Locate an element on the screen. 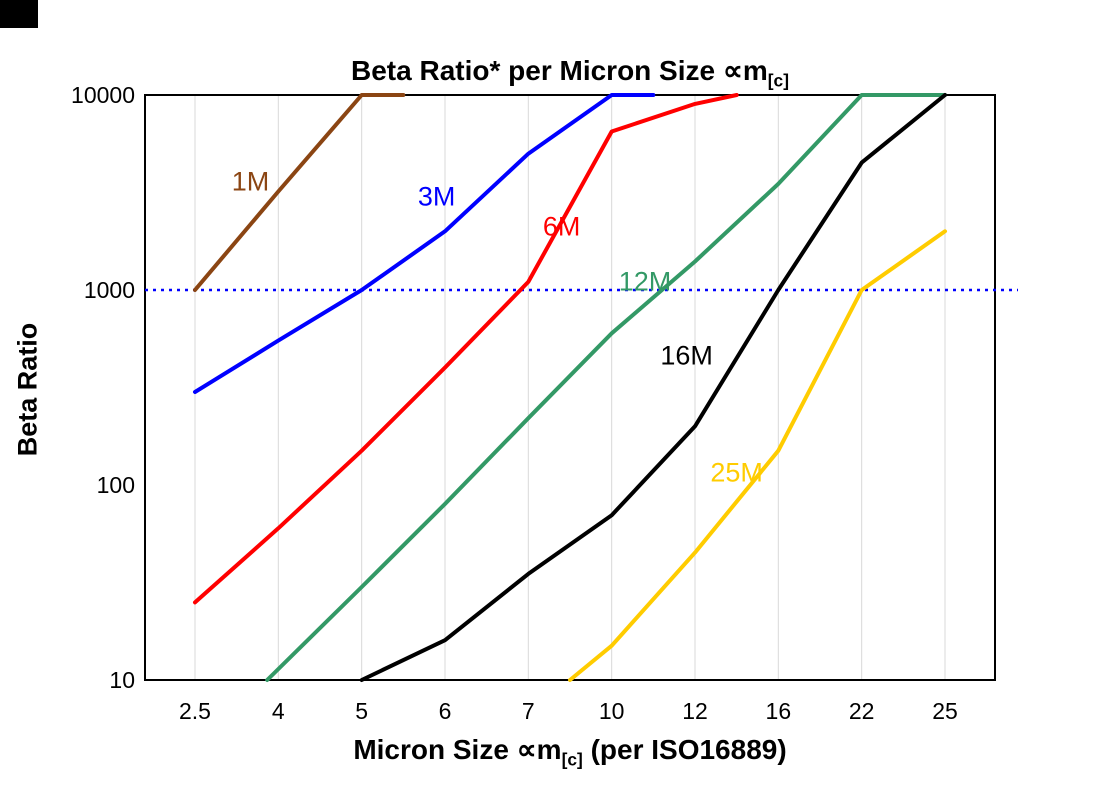 The image size is (1110, 788). series-label-16M: 16M is located at coordinates (686, 355).